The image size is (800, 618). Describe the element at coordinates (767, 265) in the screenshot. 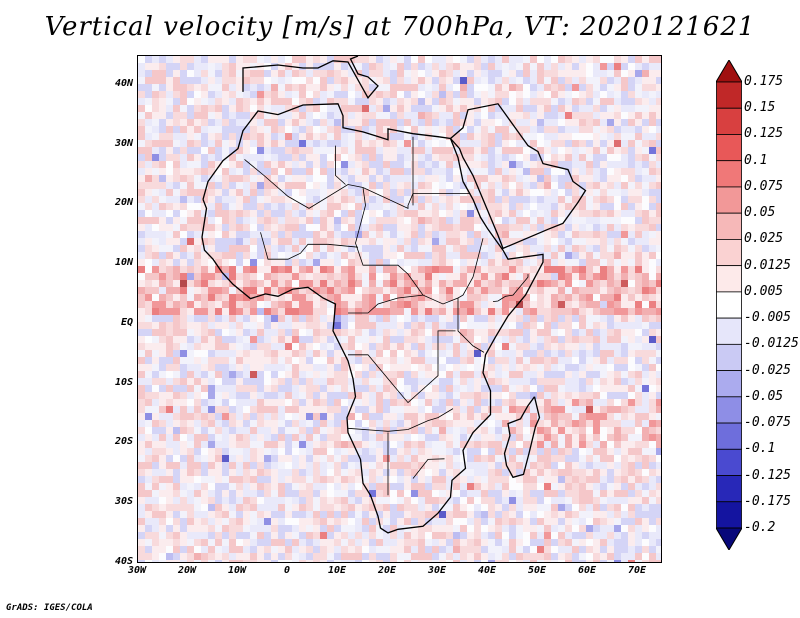

I see `colorbar-level-label: 0.0125` at that location.